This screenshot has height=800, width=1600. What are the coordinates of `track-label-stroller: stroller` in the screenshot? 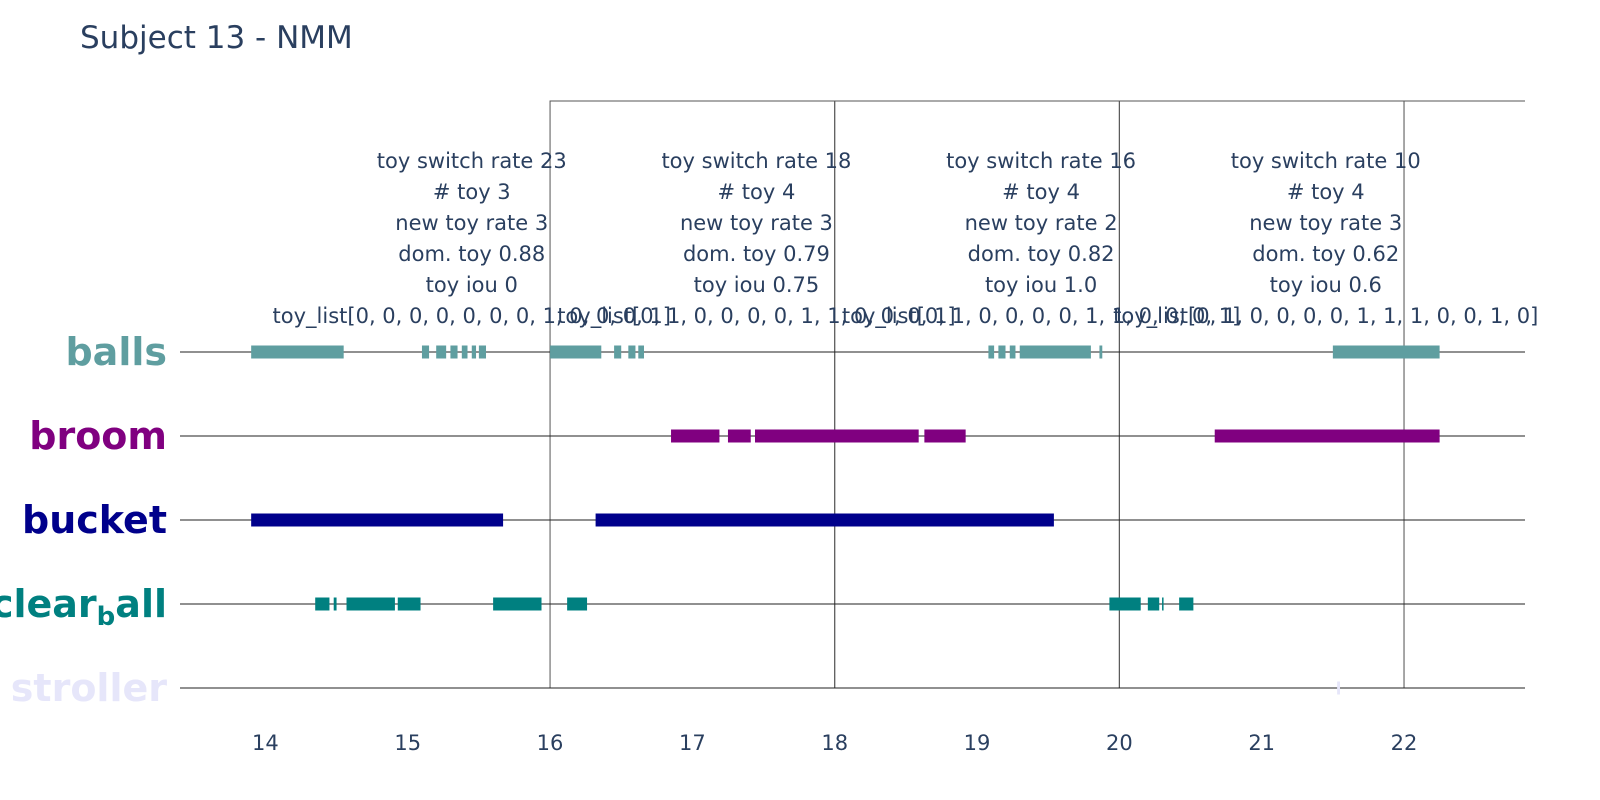 It's located at (89, 688).